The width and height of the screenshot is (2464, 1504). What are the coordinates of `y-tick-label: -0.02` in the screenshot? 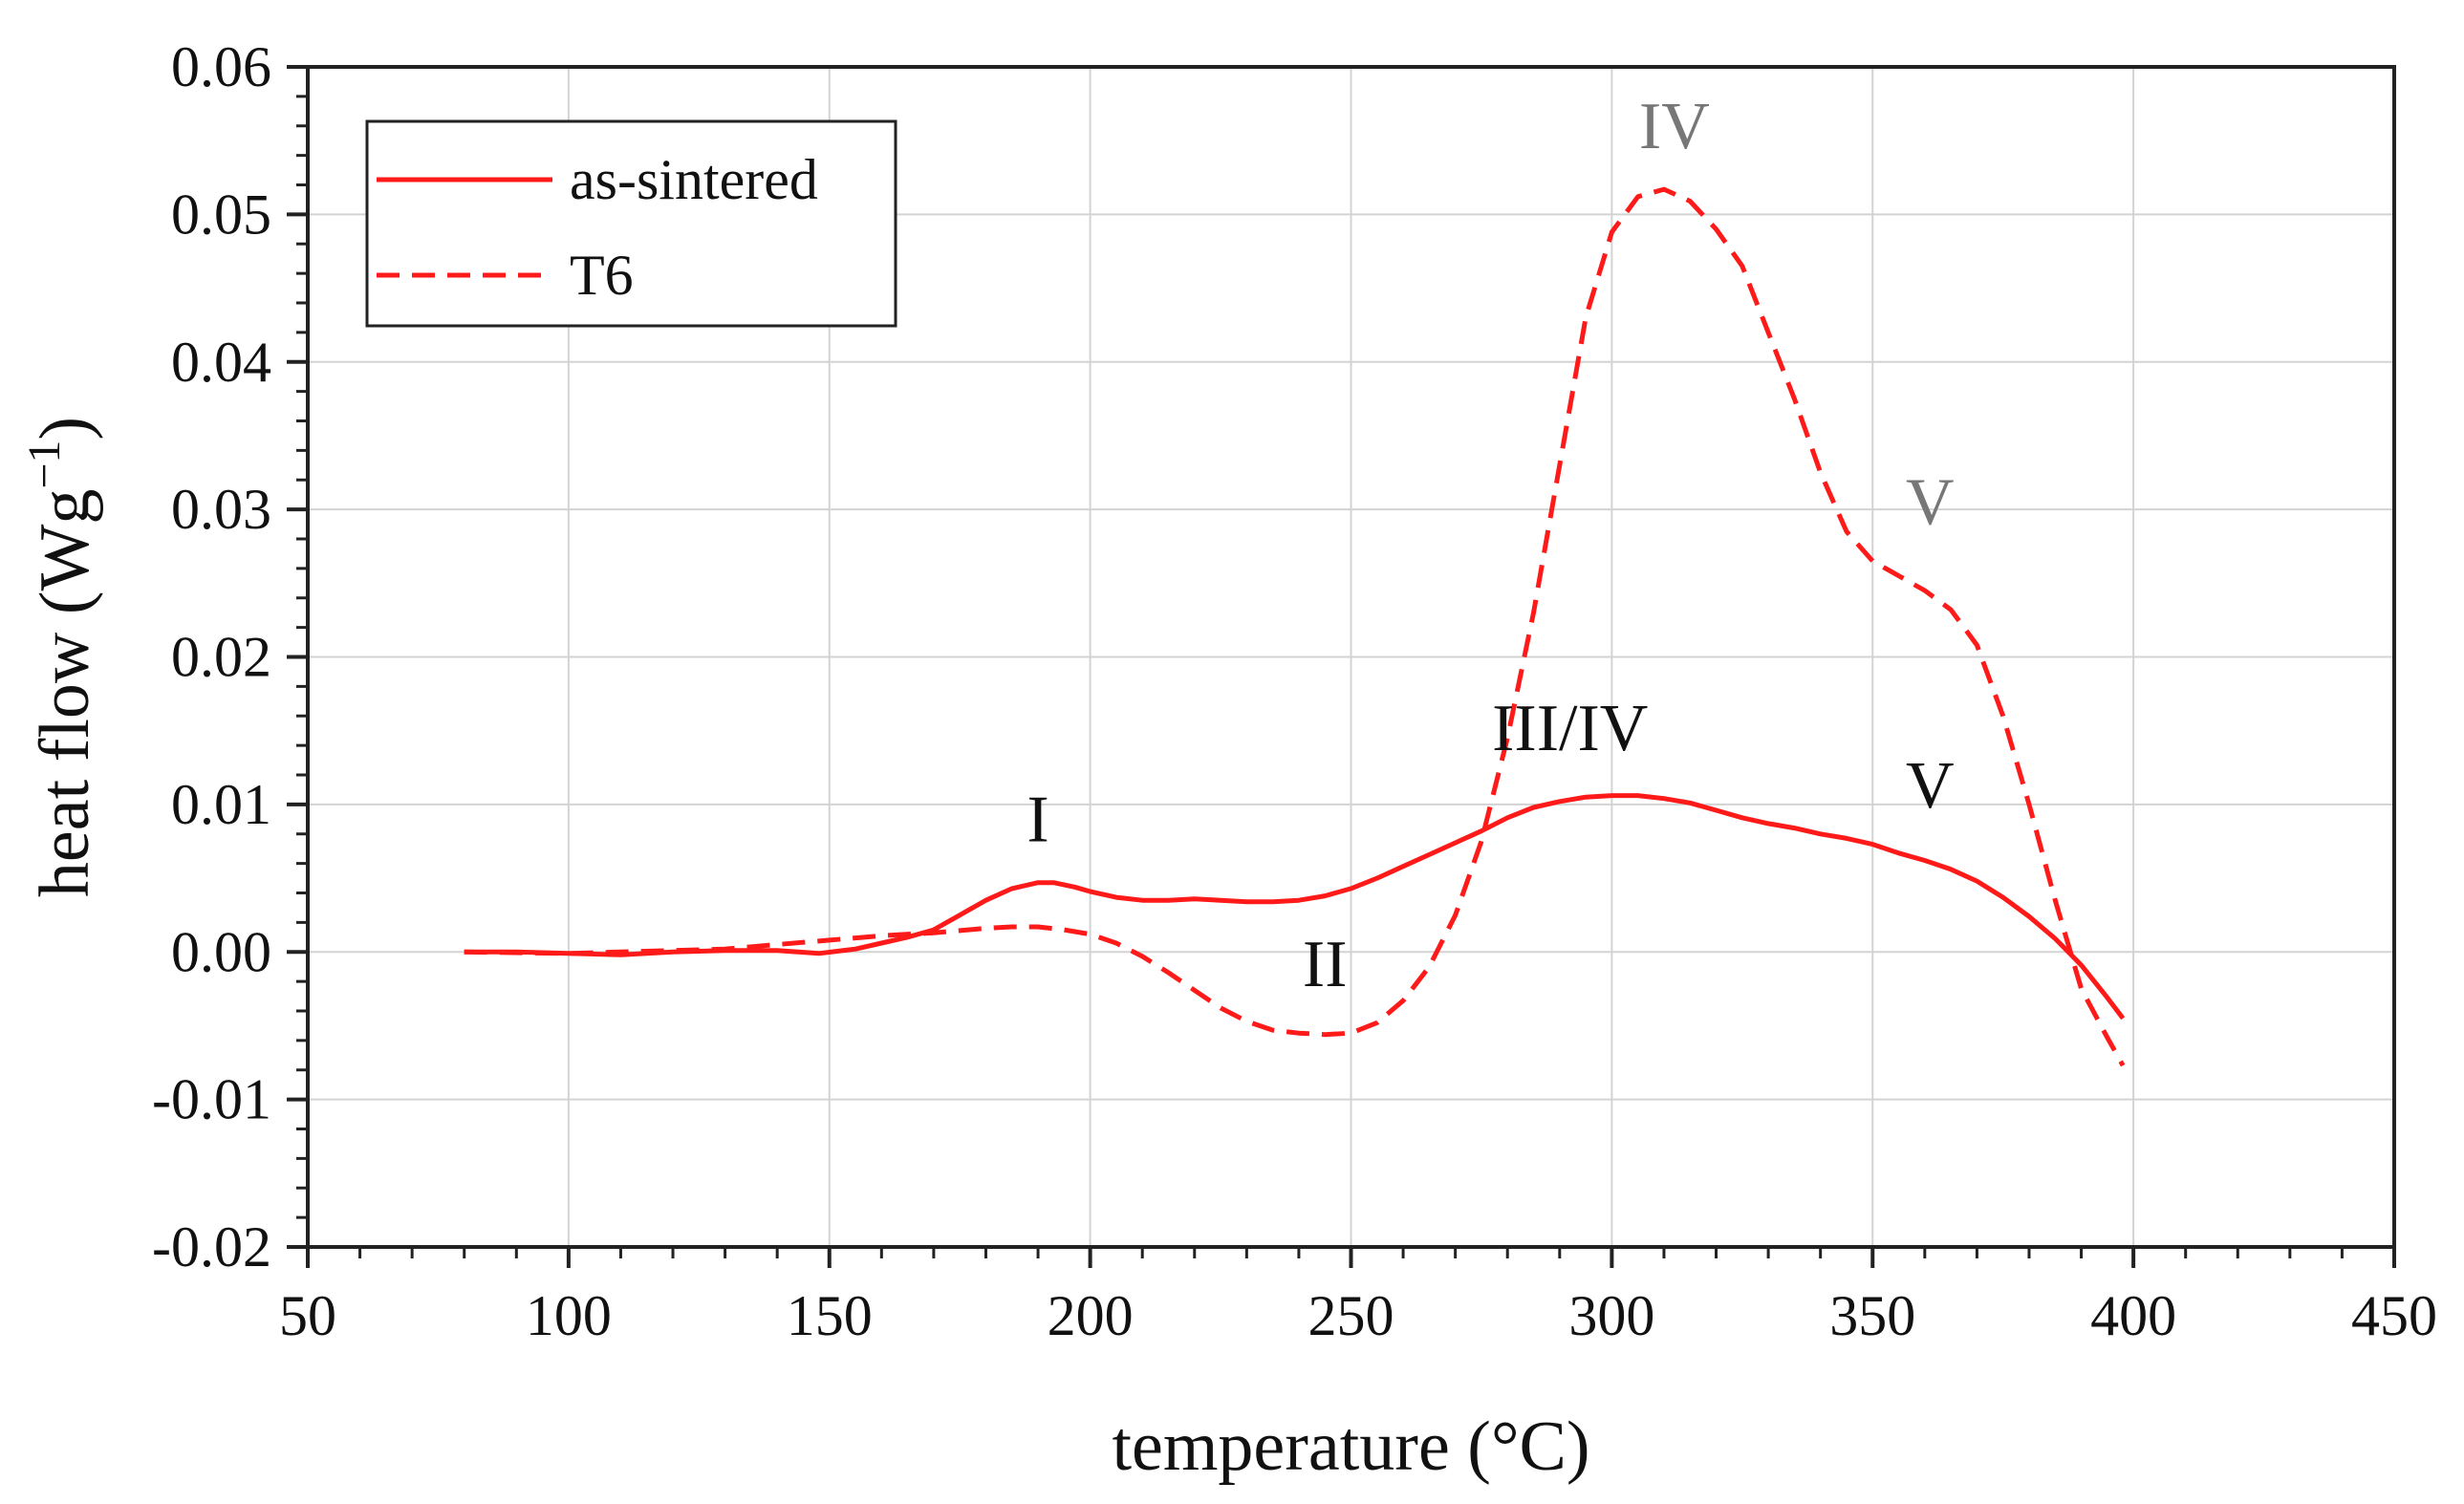 It's located at (212, 1246).